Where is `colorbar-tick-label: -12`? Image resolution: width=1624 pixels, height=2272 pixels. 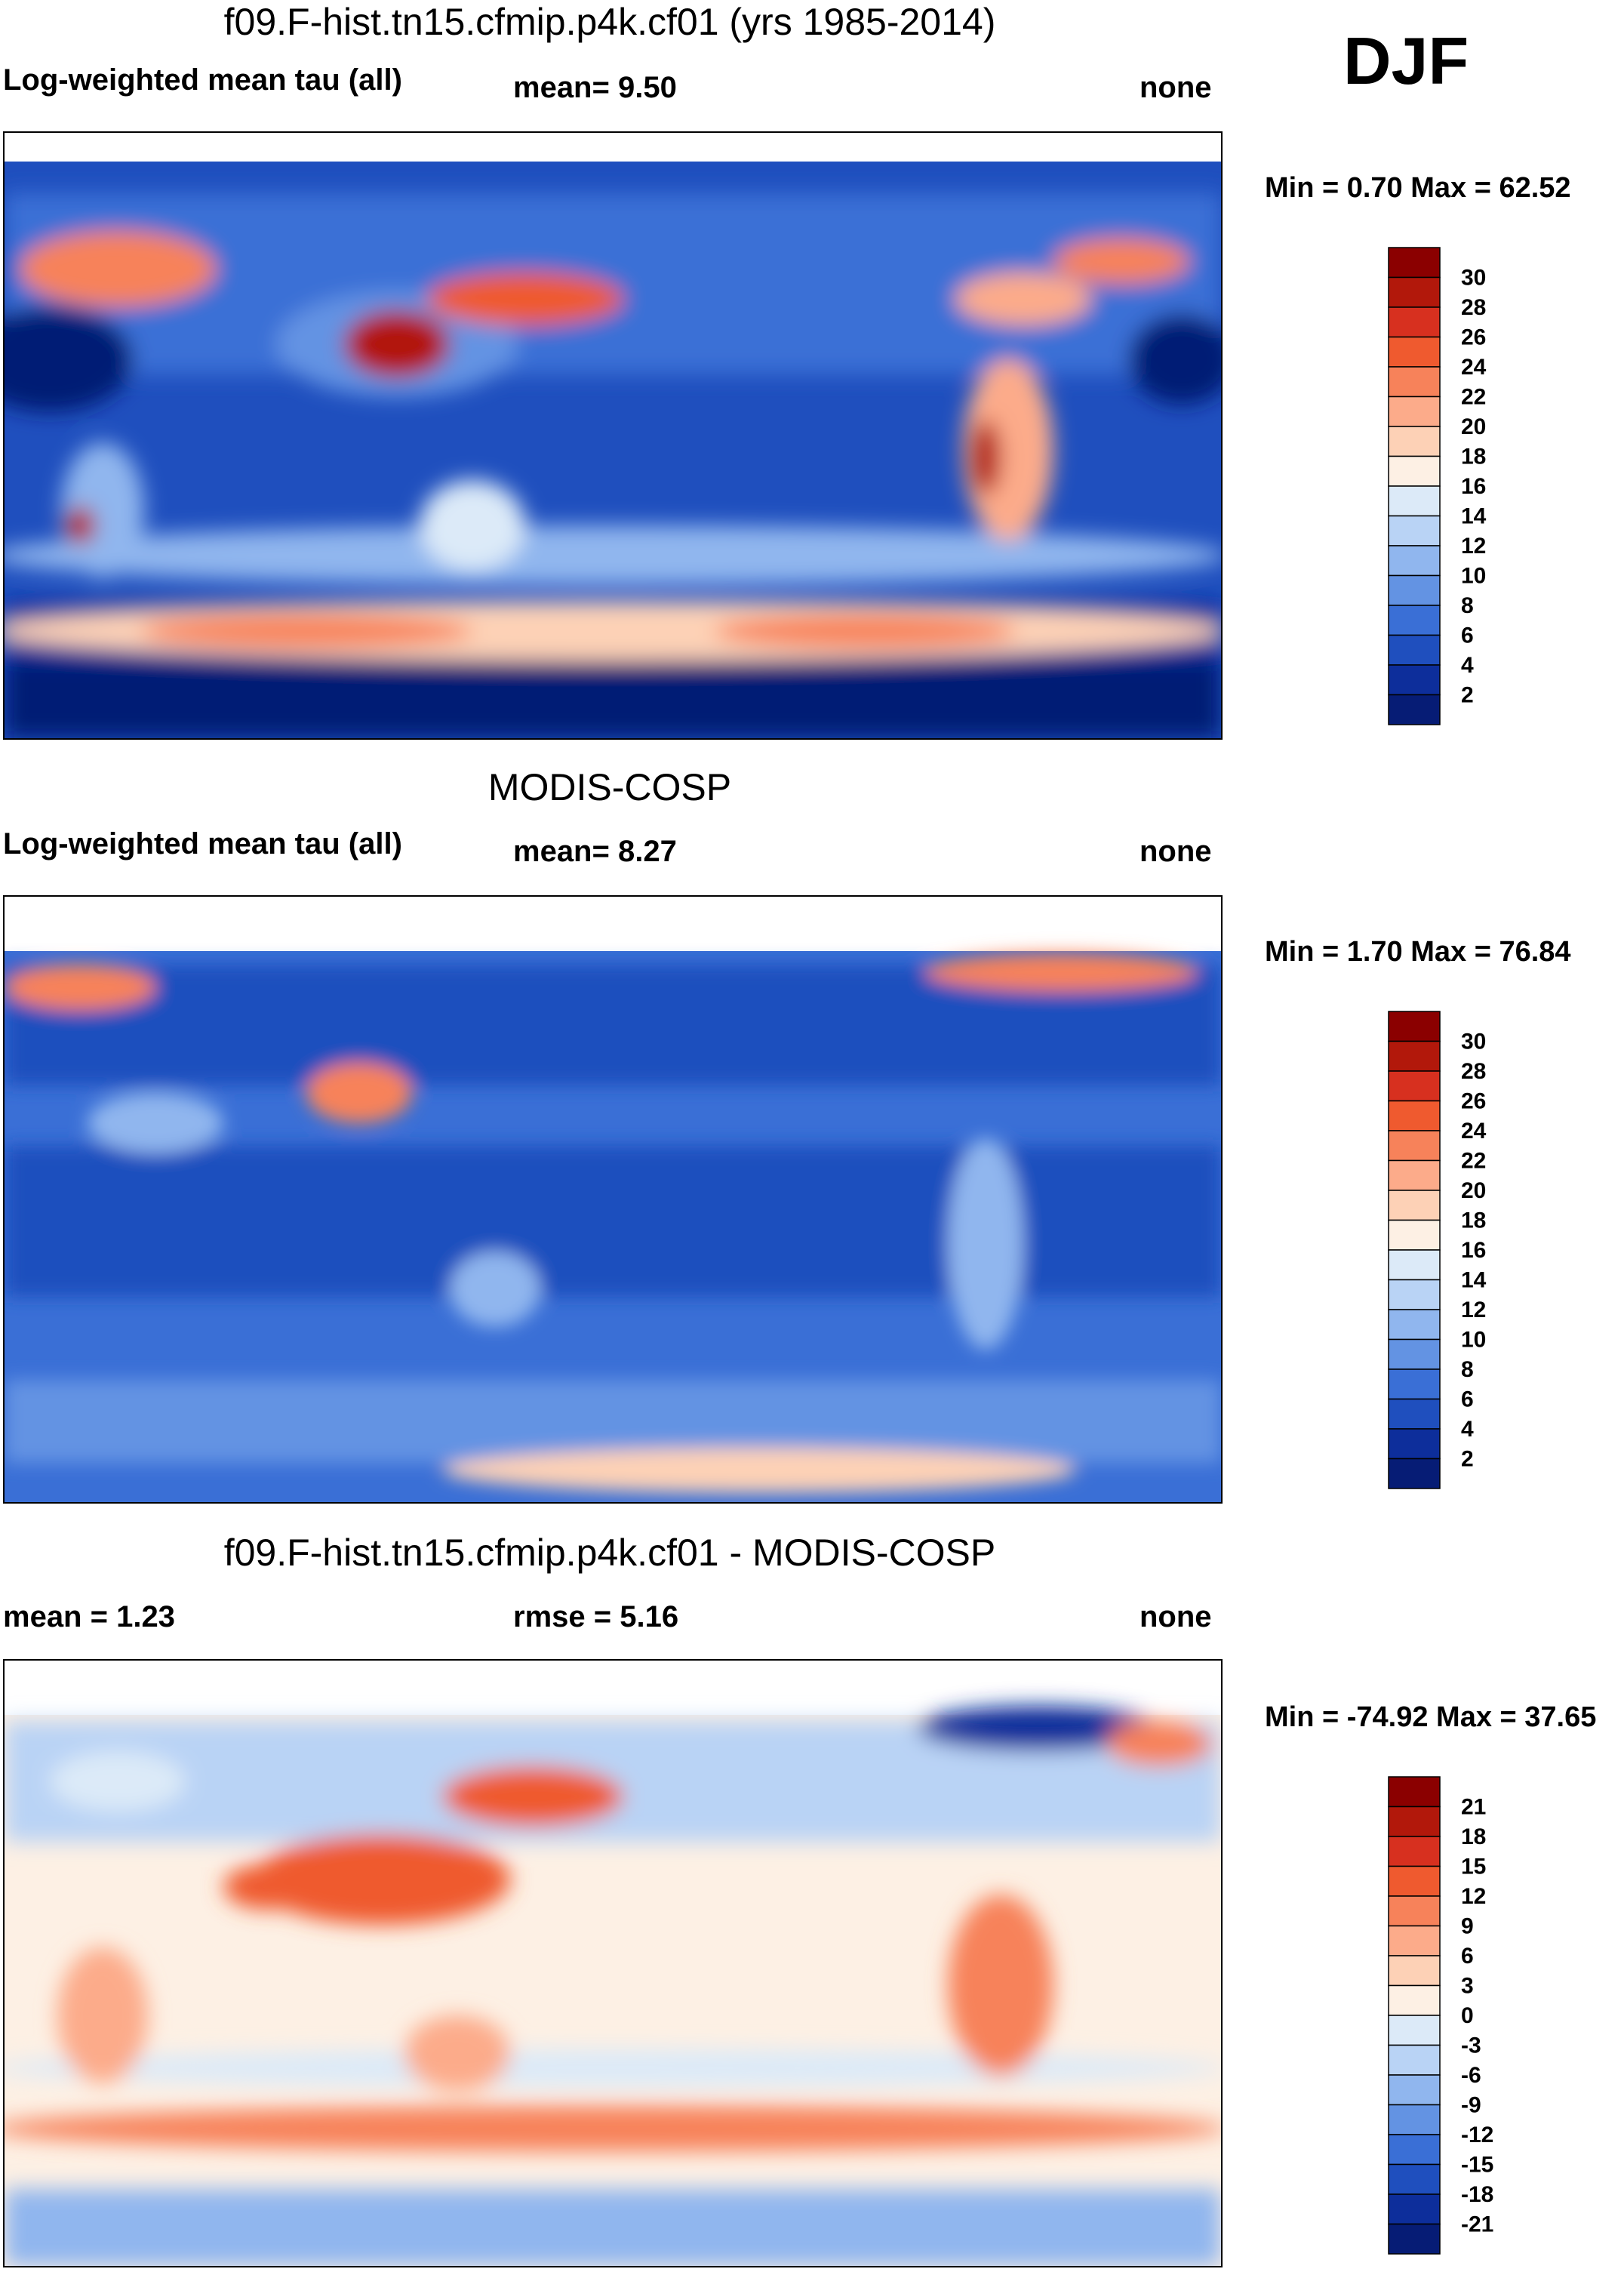 colorbar-tick-label: -12 is located at coordinates (1477, 2135).